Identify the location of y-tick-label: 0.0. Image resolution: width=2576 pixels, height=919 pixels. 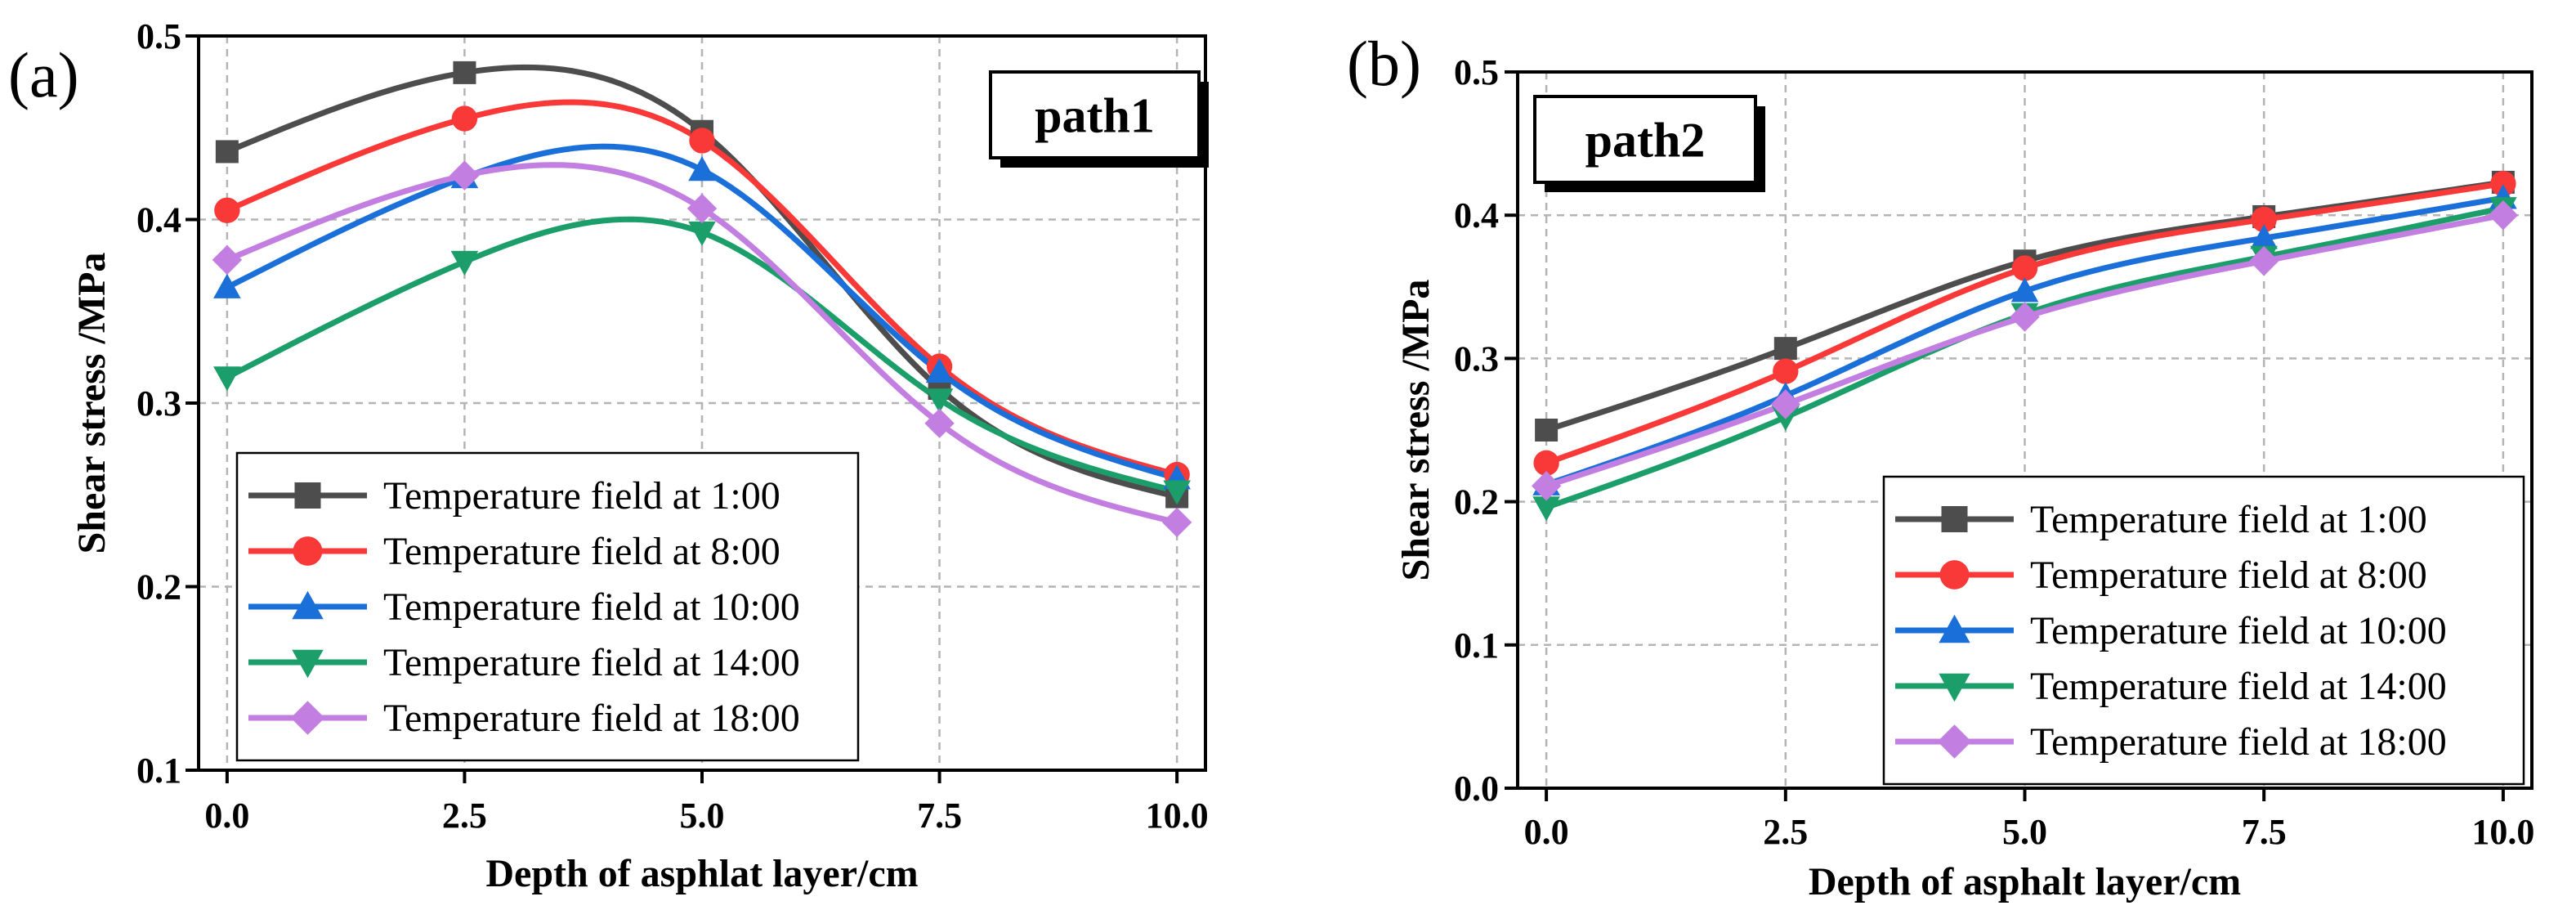
(1476, 789).